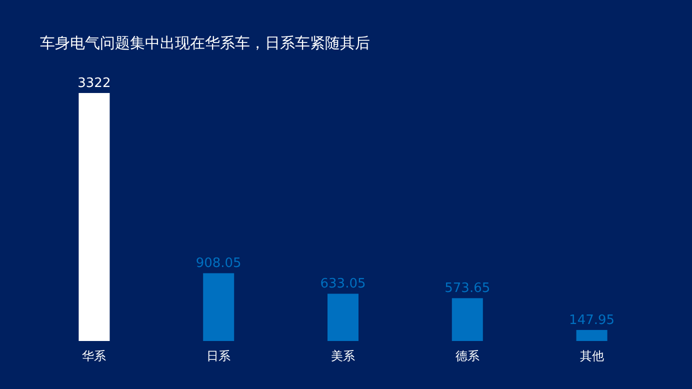  Describe the element at coordinates (205, 43) in the screenshot. I see `title: 车身电气问题集中出现在华系车，日系车紧随其后` at that location.